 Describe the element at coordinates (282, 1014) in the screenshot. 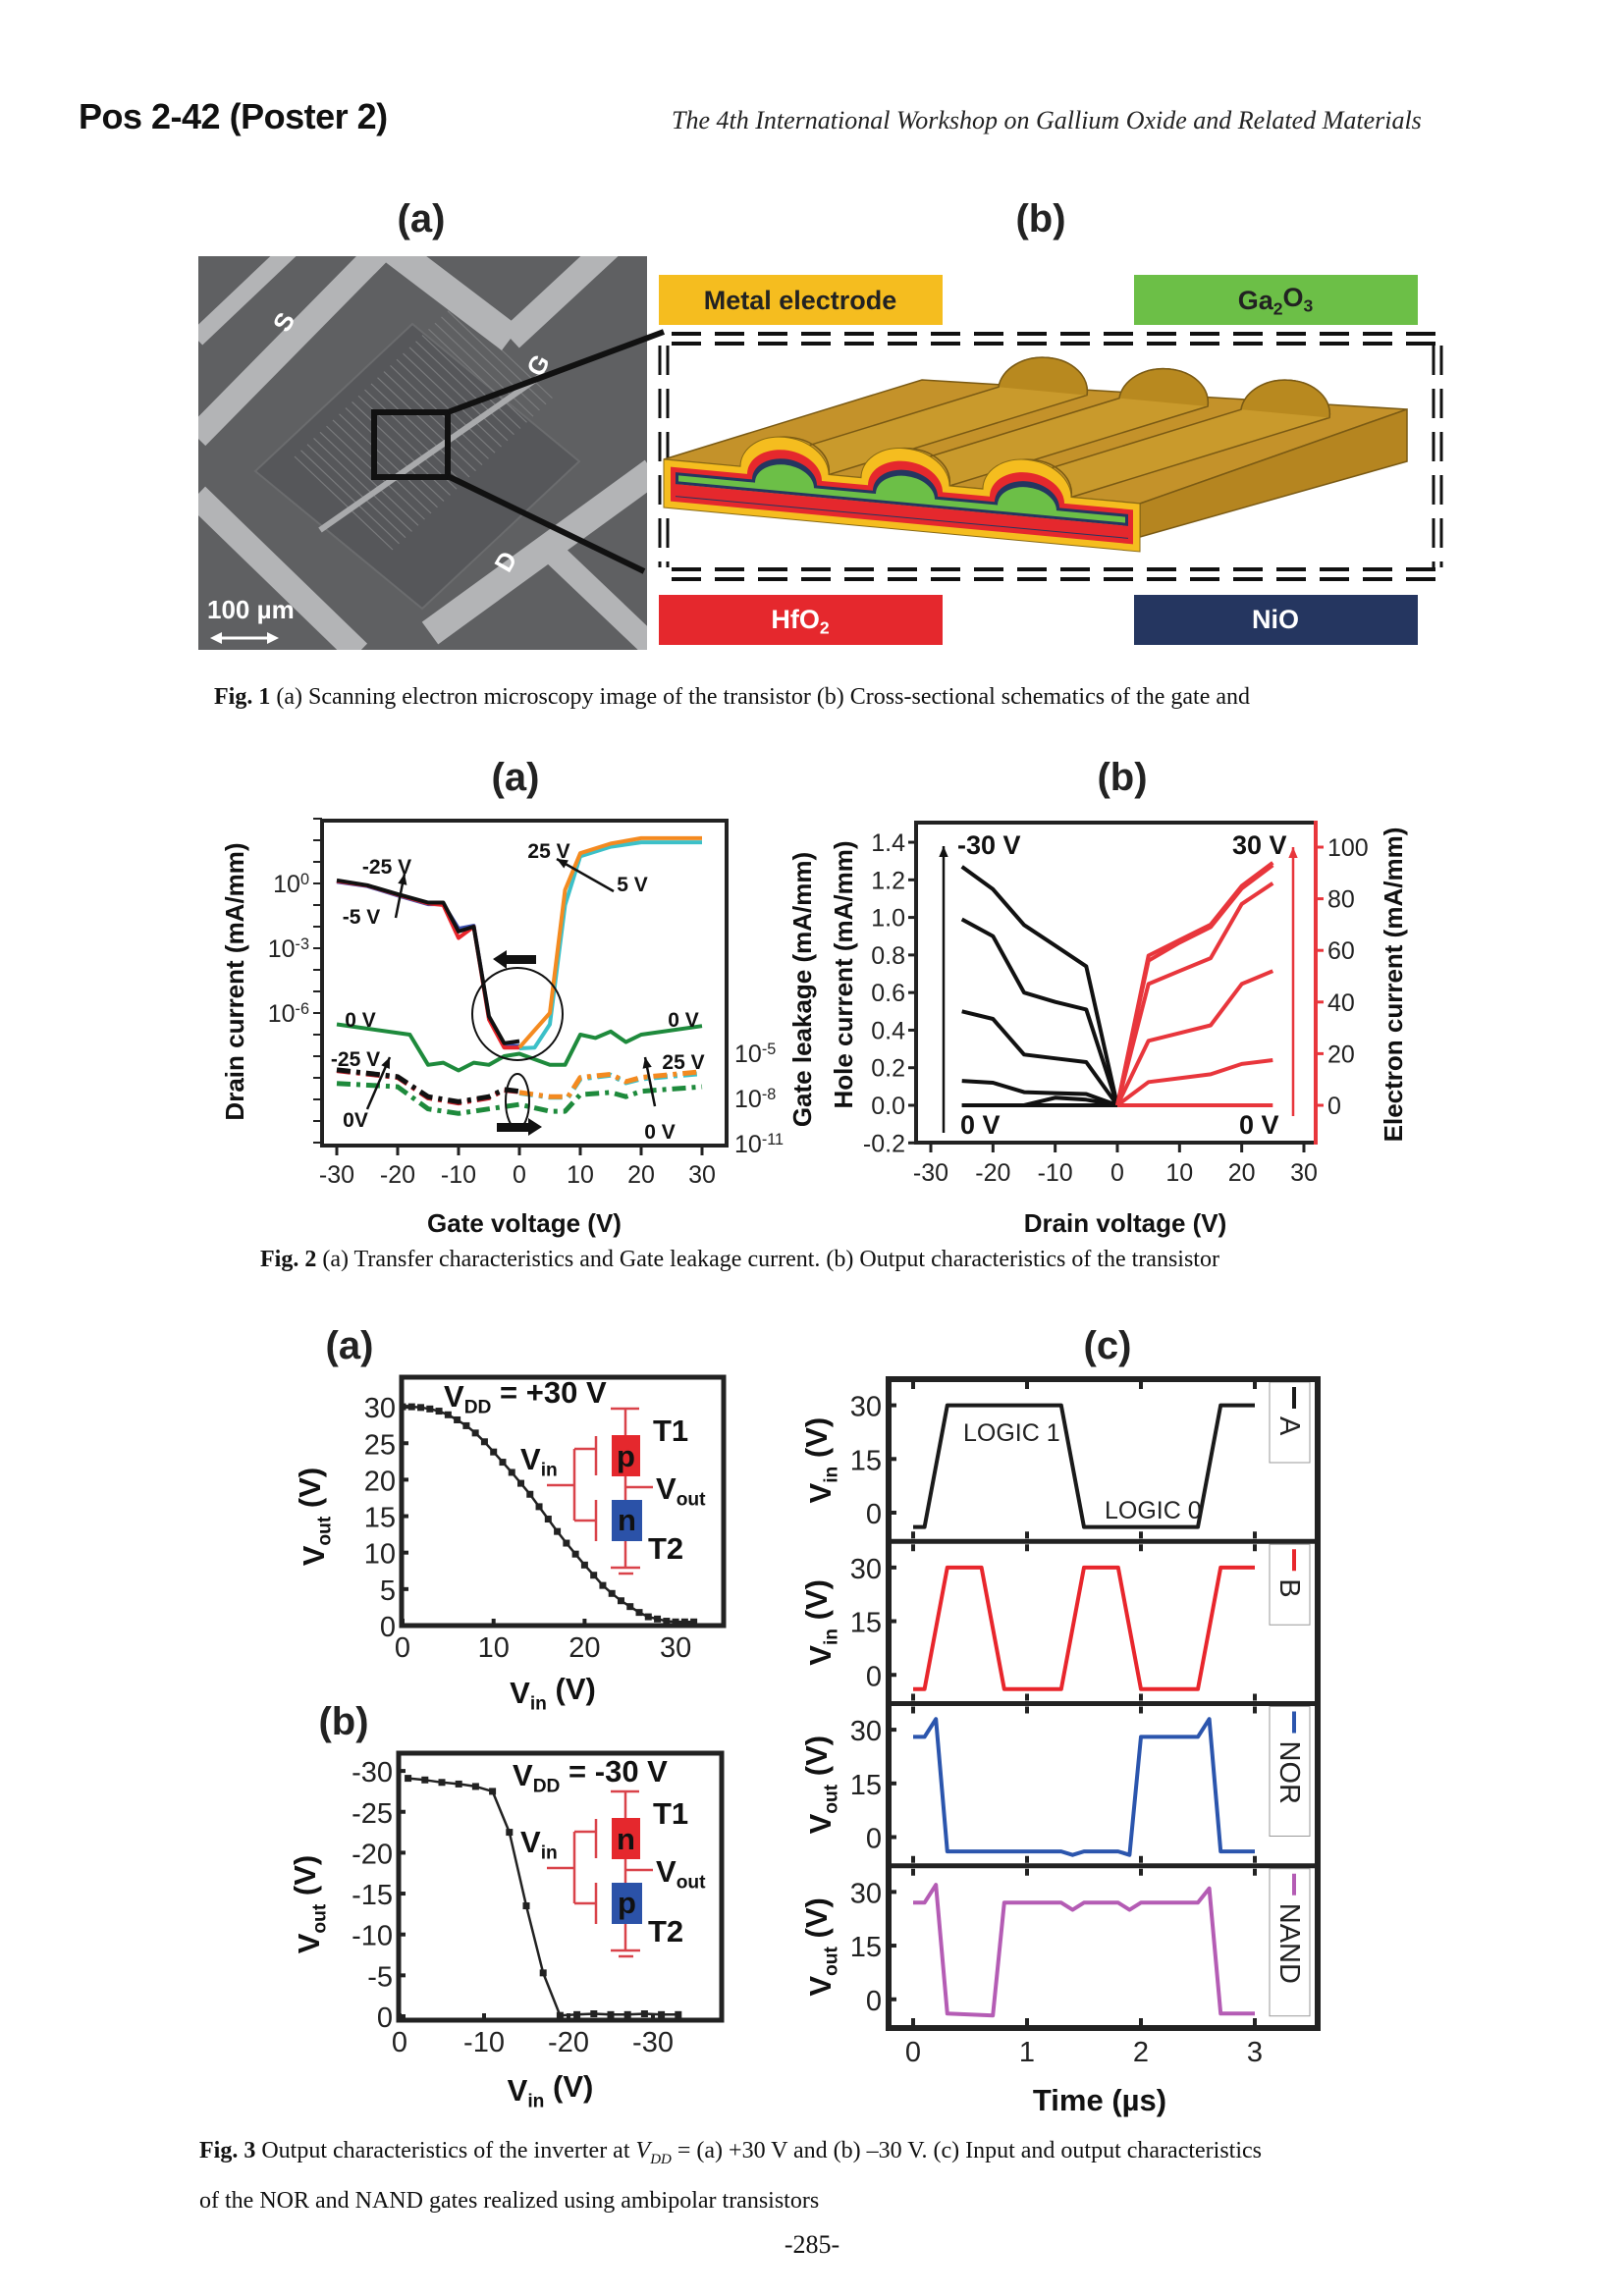

I see `y-tick-label-base: 10` at that location.